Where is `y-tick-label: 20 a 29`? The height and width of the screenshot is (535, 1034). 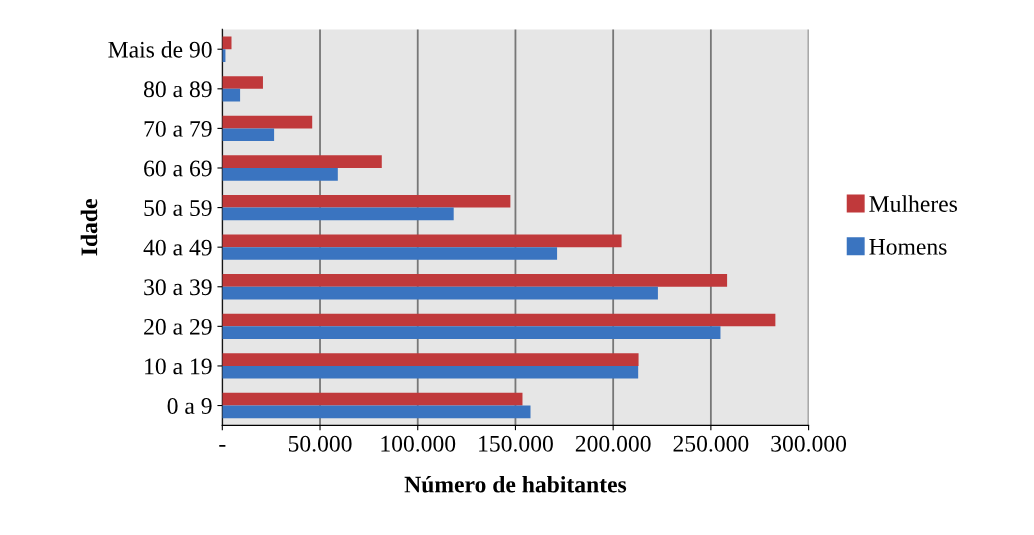 y-tick-label: 20 a 29 is located at coordinates (178, 326).